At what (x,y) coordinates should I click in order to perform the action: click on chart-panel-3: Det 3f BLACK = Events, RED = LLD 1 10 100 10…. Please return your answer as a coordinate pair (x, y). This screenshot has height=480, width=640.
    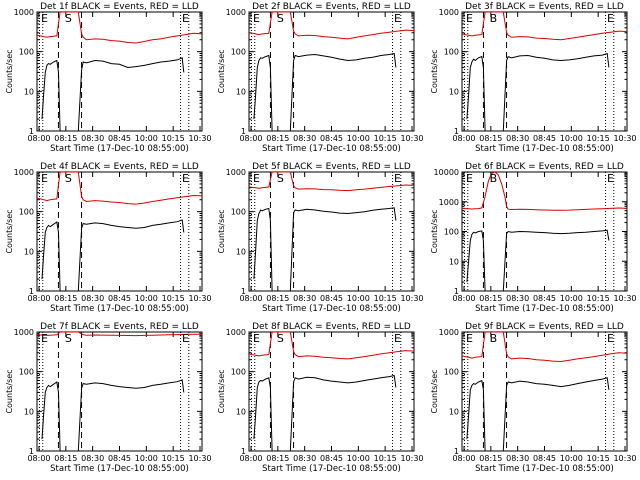
    Looking at the image, I should click on (533, 78).